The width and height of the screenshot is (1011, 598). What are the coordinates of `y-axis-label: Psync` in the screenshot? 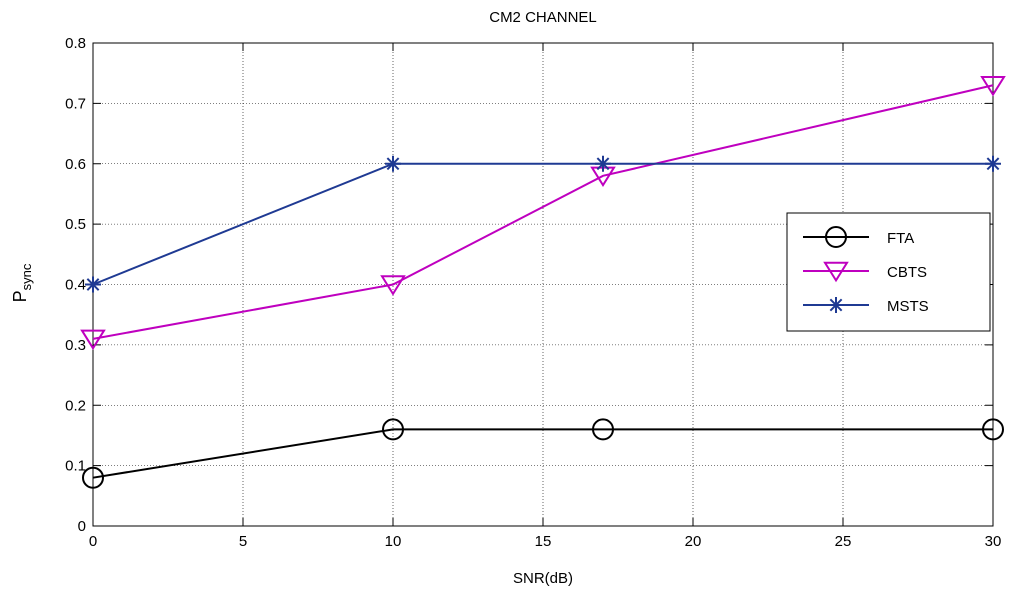 It's located at (22, 282).